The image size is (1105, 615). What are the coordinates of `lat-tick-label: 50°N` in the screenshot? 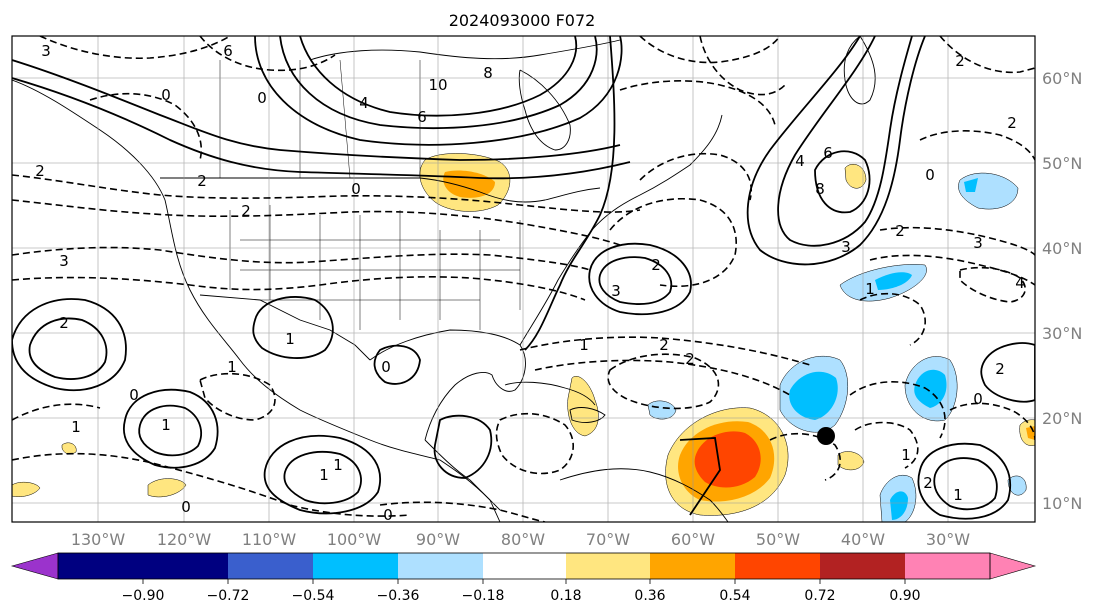 It's located at (1062, 163).